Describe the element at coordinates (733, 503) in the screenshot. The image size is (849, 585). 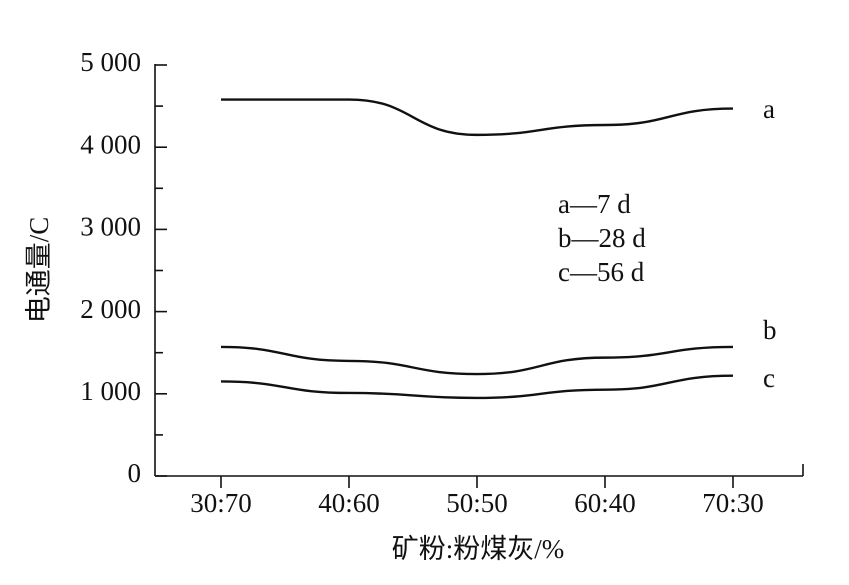
I see `x-tick-label: 70:30` at that location.